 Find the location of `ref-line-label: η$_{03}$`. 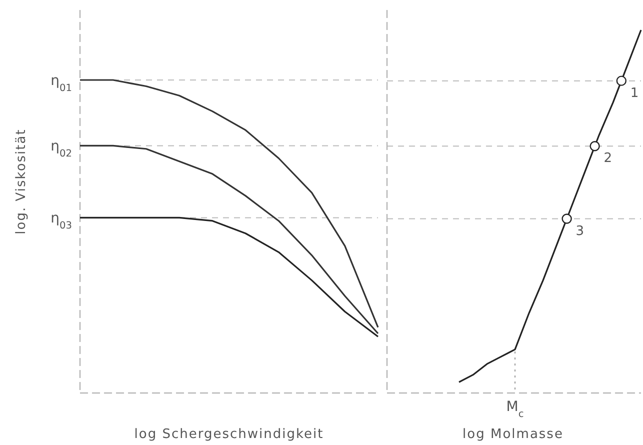

ref-line-label: η$_{03}$ is located at coordinates (61, 221).